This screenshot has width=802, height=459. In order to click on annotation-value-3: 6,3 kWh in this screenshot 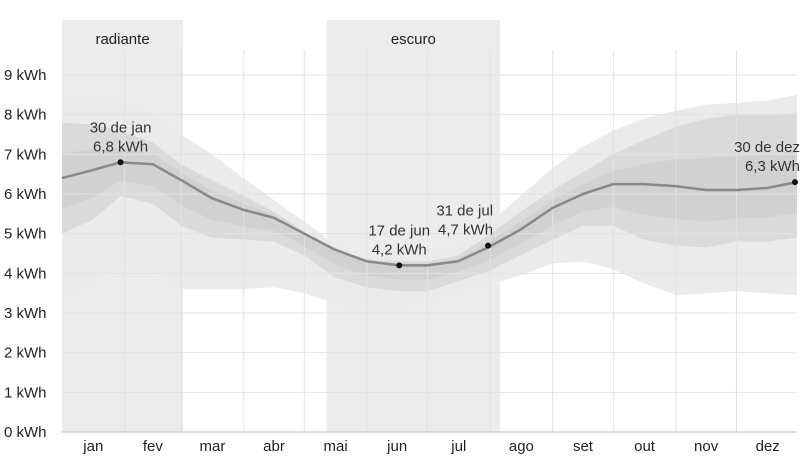, I will do `click(772, 166)`.